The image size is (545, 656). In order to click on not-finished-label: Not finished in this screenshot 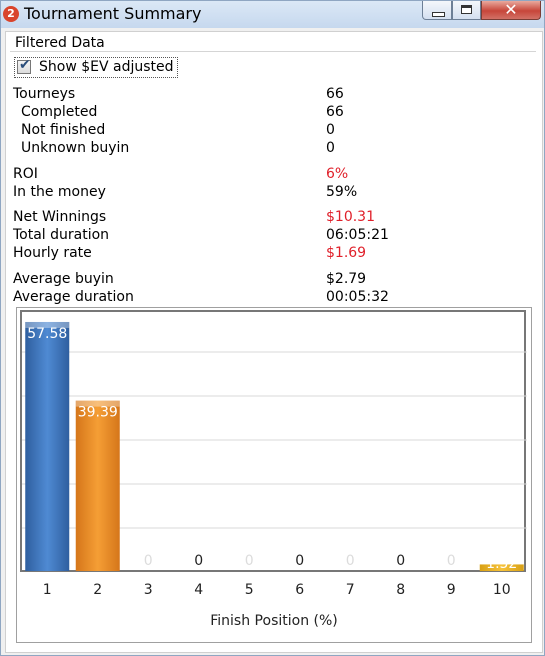, I will do `click(63, 130)`.